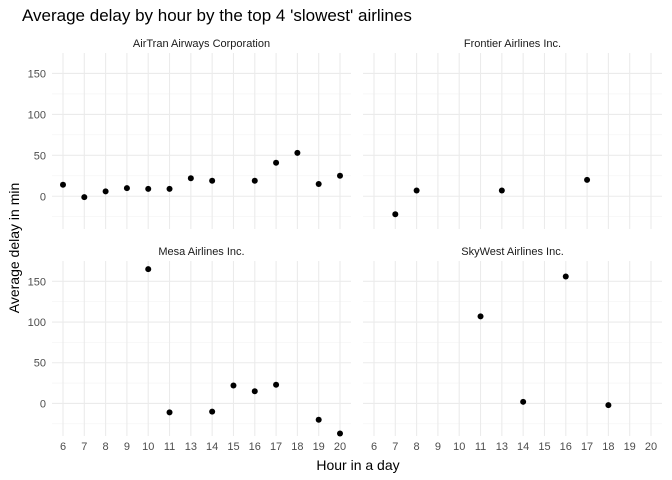  What do you see at coordinates (201, 44) in the screenshot?
I see `facet-strip-label: AirTran Airways Corporation` at bounding box center [201, 44].